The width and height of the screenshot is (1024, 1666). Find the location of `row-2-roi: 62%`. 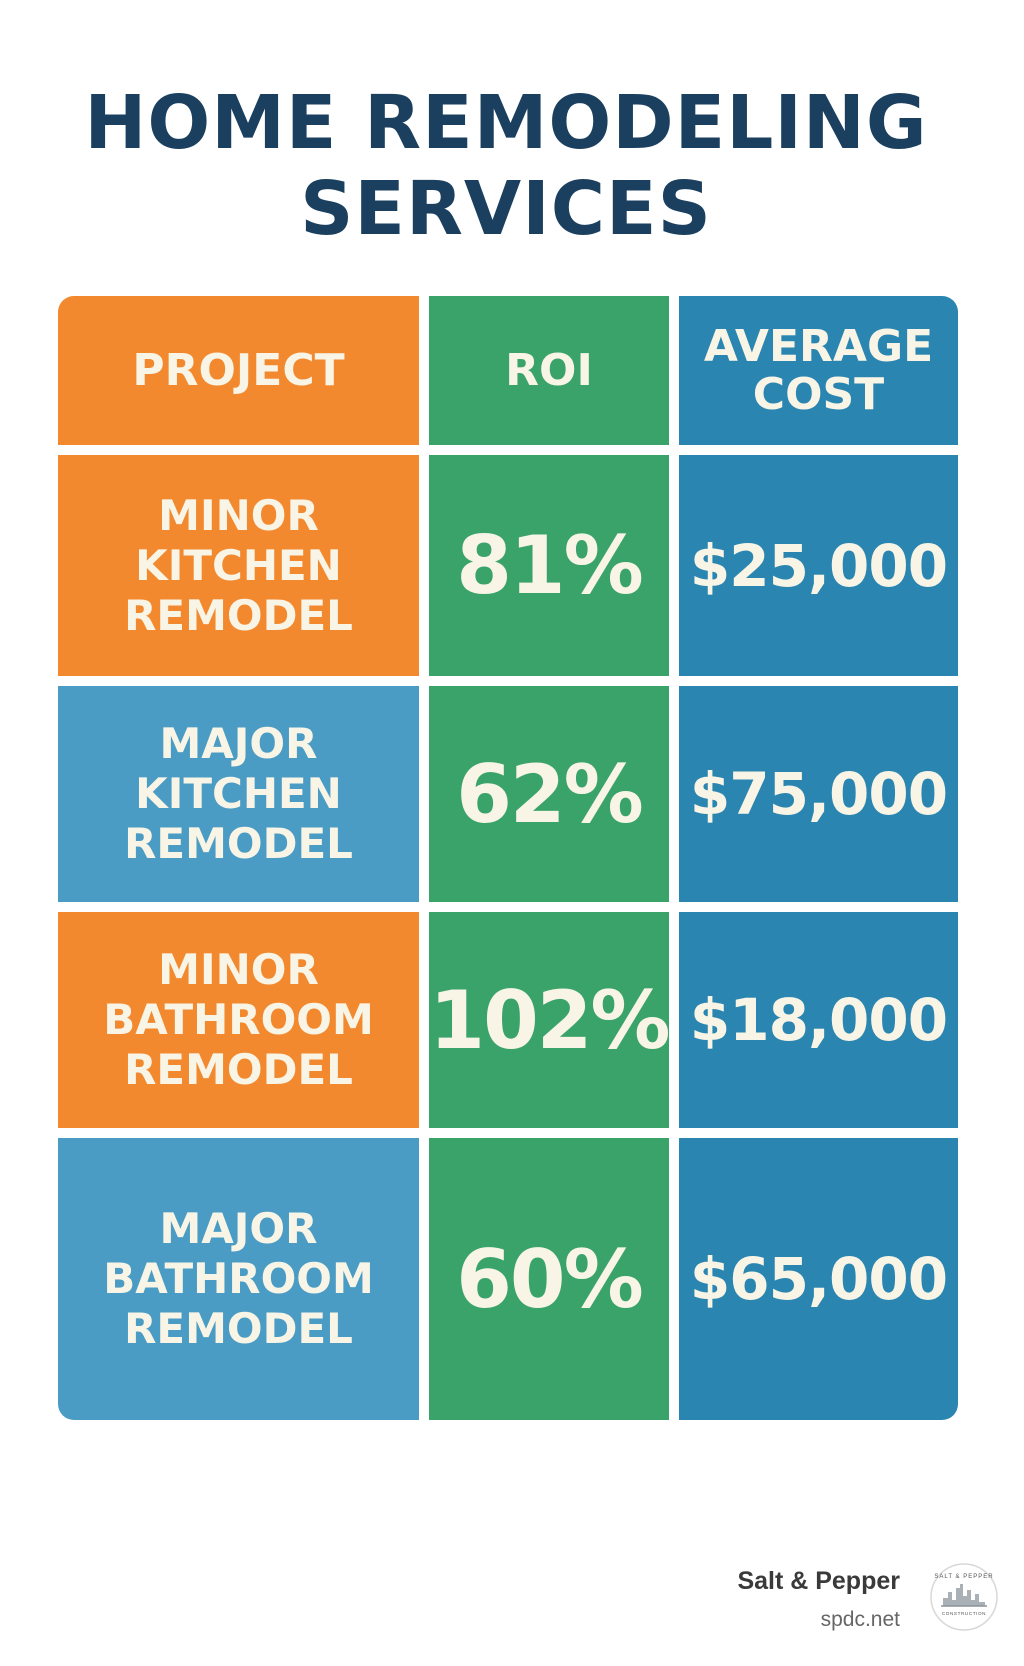

row-2-roi: 62% is located at coordinates (549, 794).